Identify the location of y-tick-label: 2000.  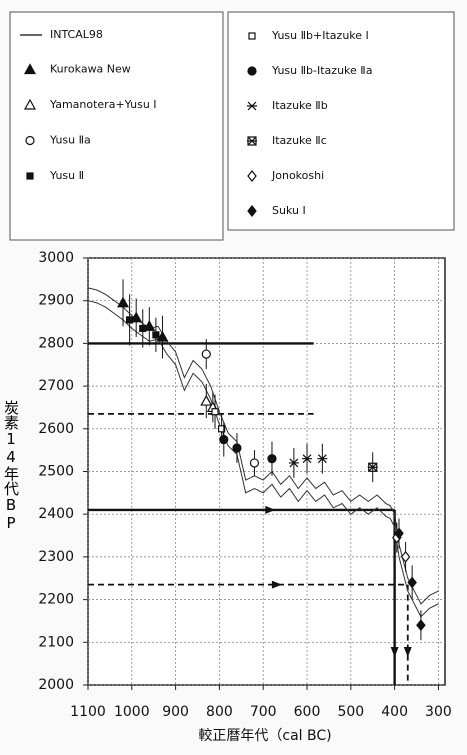
(56, 685).